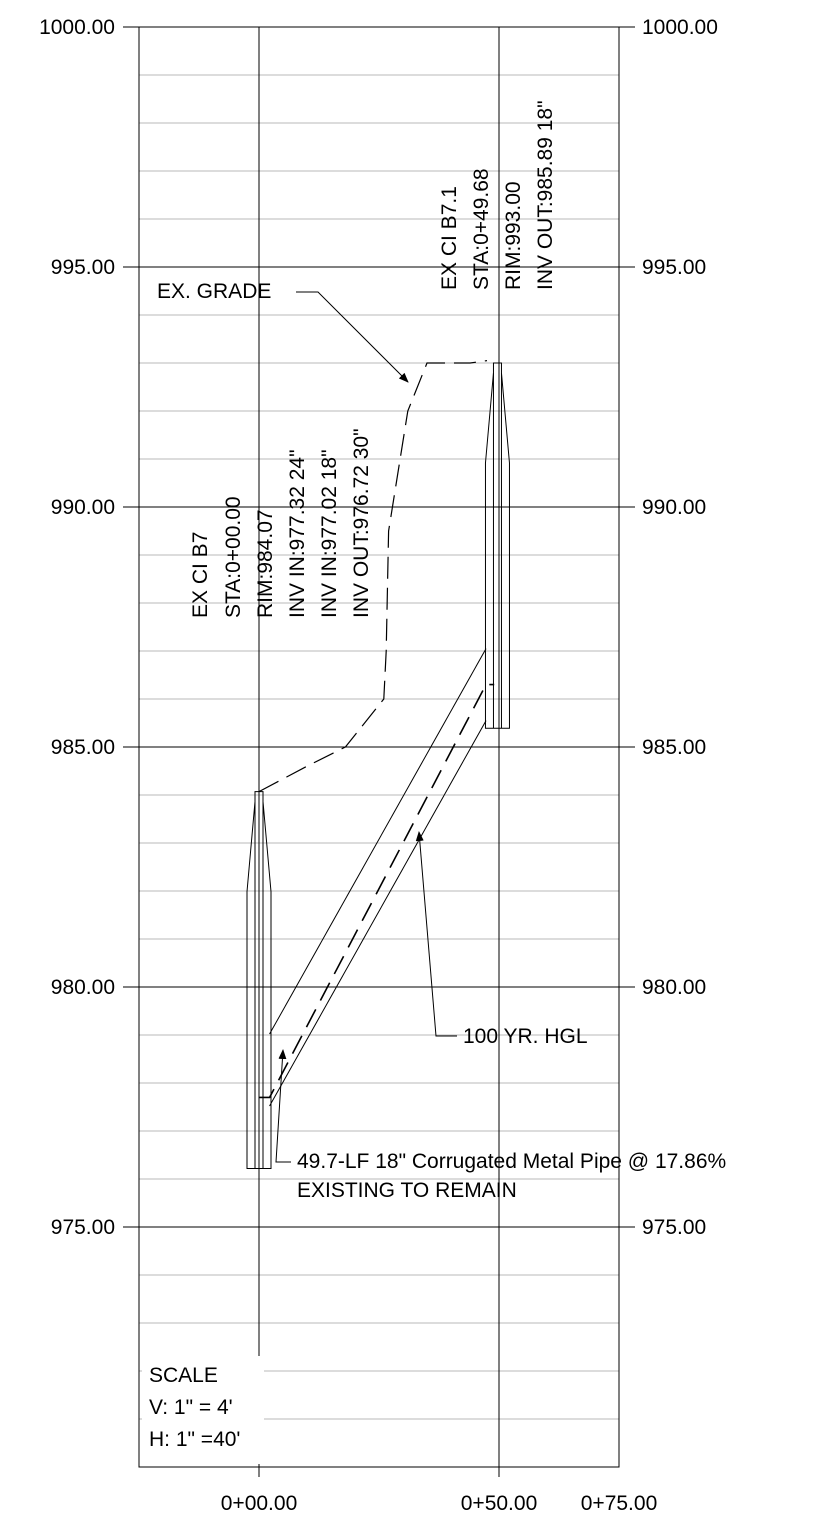 The height and width of the screenshot is (1523, 833). I want to click on ex-grade-leader, so click(352, 337).